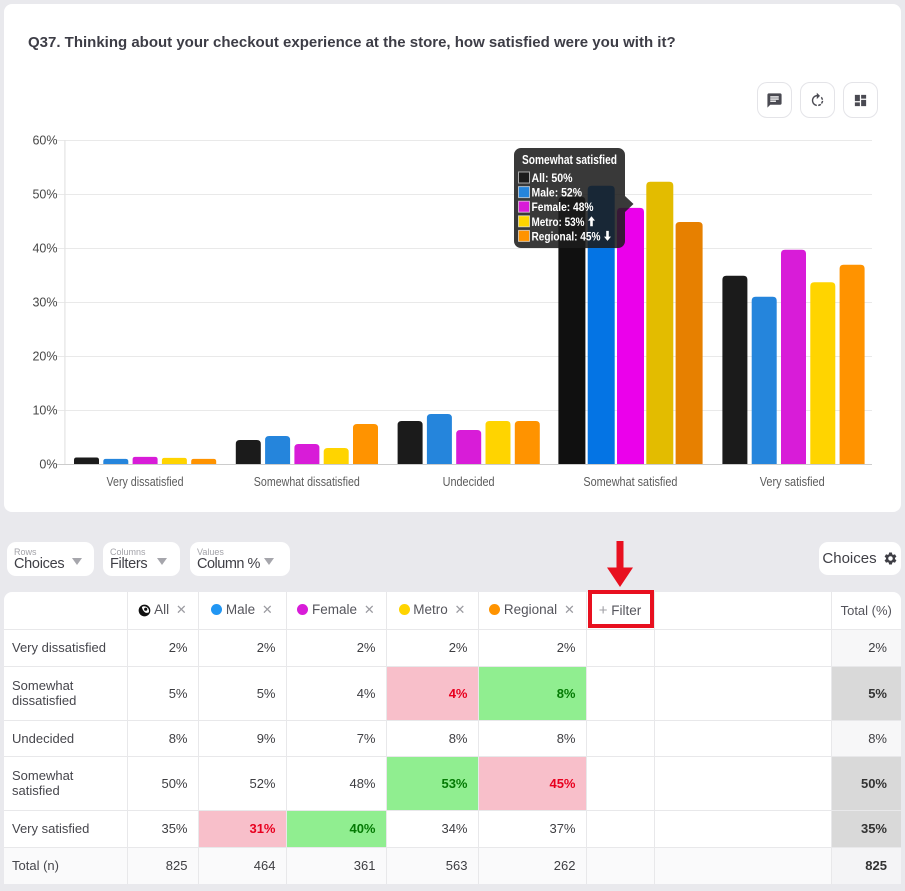 The image size is (905, 891). Describe the element at coordinates (48, 465) in the screenshot. I see `svg-text: 0%` at that location.